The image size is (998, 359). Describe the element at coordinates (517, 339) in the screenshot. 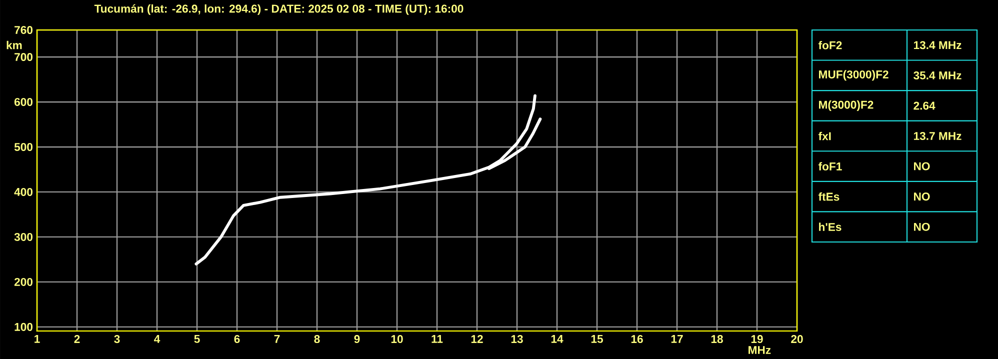

I see `x-tick-label: 13` at that location.